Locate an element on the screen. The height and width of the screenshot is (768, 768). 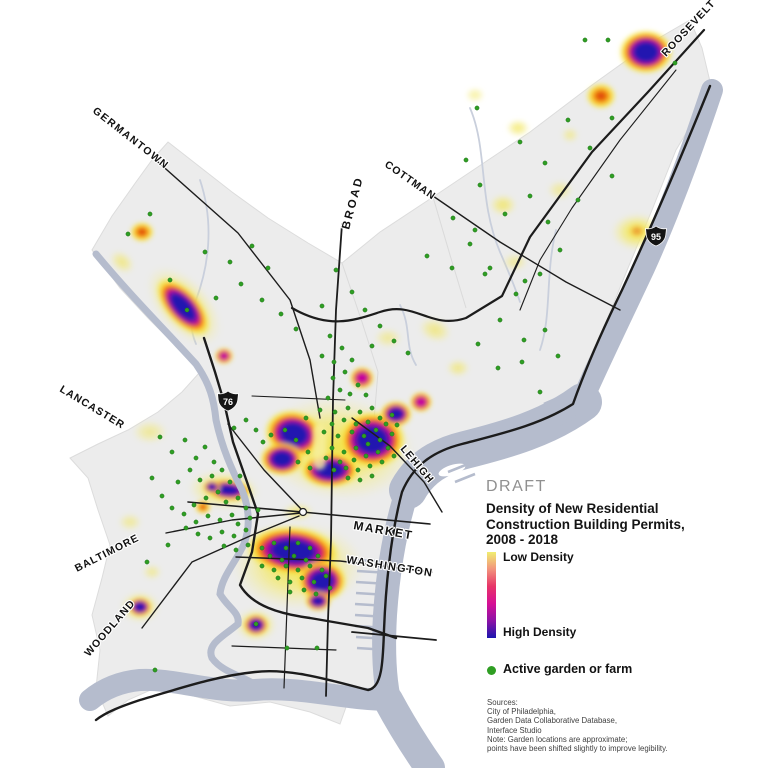
low-density-label: Low Density is located at coordinates (538, 557).